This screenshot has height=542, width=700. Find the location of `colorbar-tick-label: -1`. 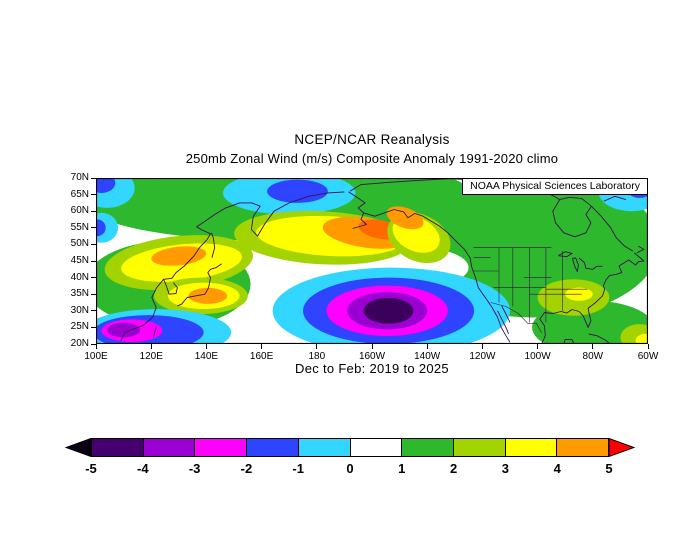

colorbar-tick-label: -1 is located at coordinates (298, 468).